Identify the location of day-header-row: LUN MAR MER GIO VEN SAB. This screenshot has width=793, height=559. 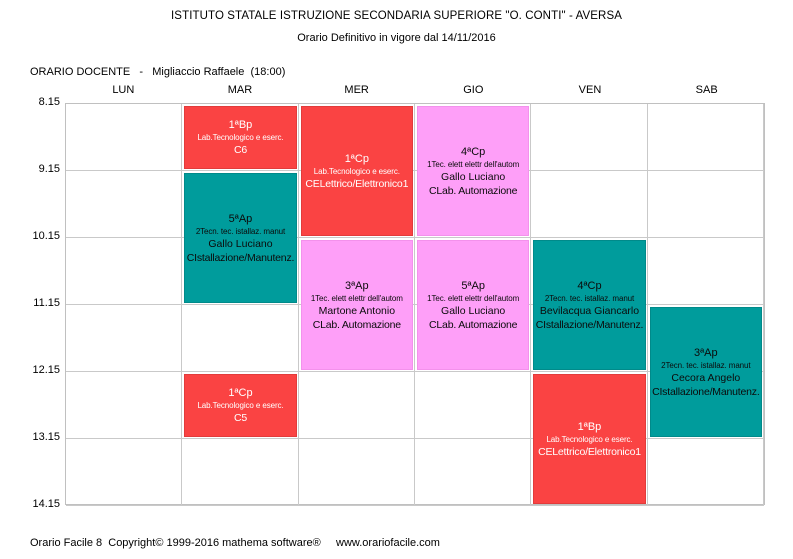
(415, 91).